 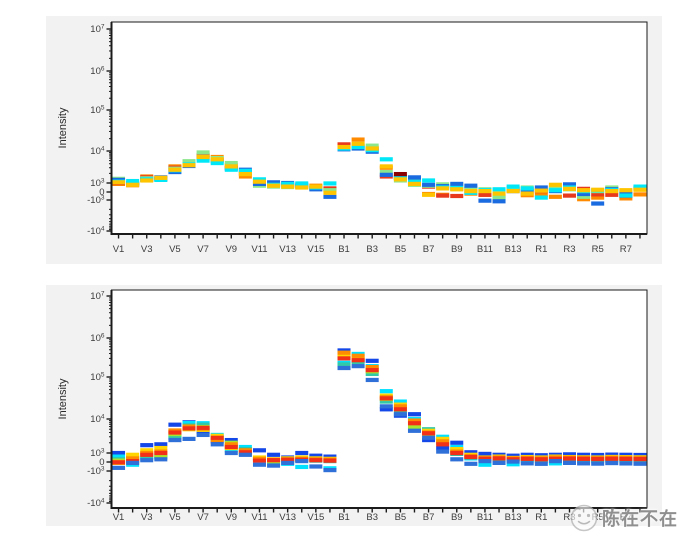 What do you see at coordinates (372, 517) in the screenshot?
I see `x-axis-tick-label: B3` at bounding box center [372, 517].